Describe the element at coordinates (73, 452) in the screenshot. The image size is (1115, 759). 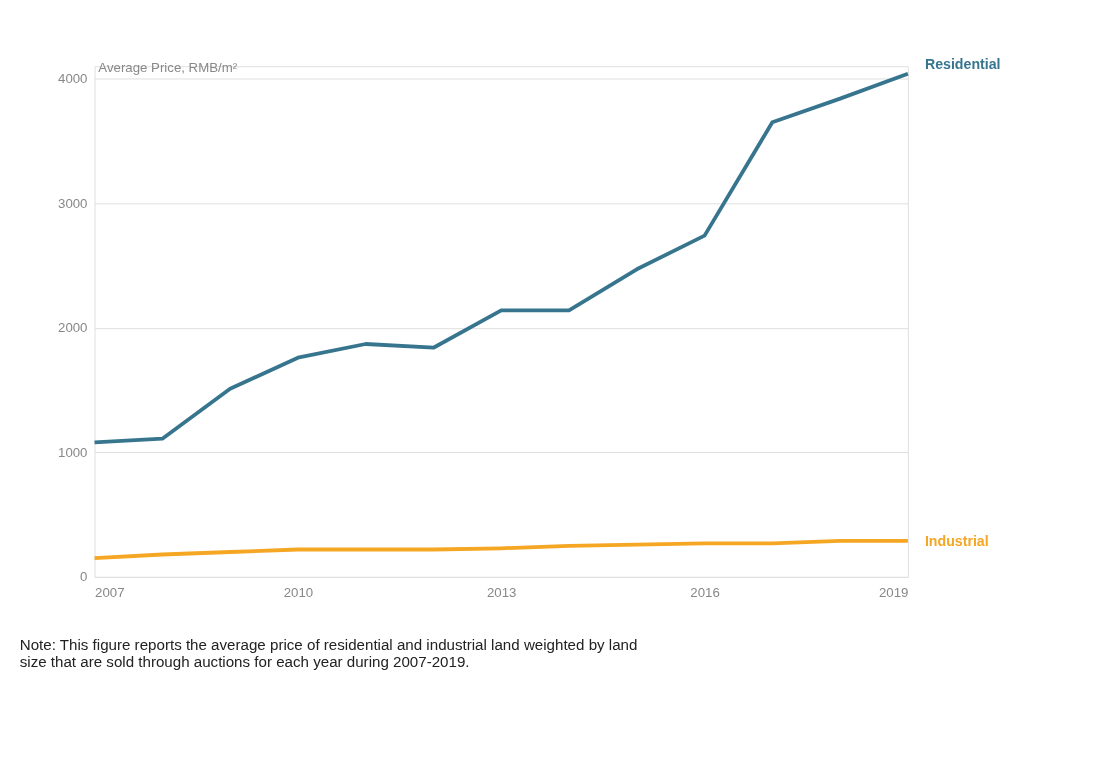
I see `y-tick-label: 1000` at that location.